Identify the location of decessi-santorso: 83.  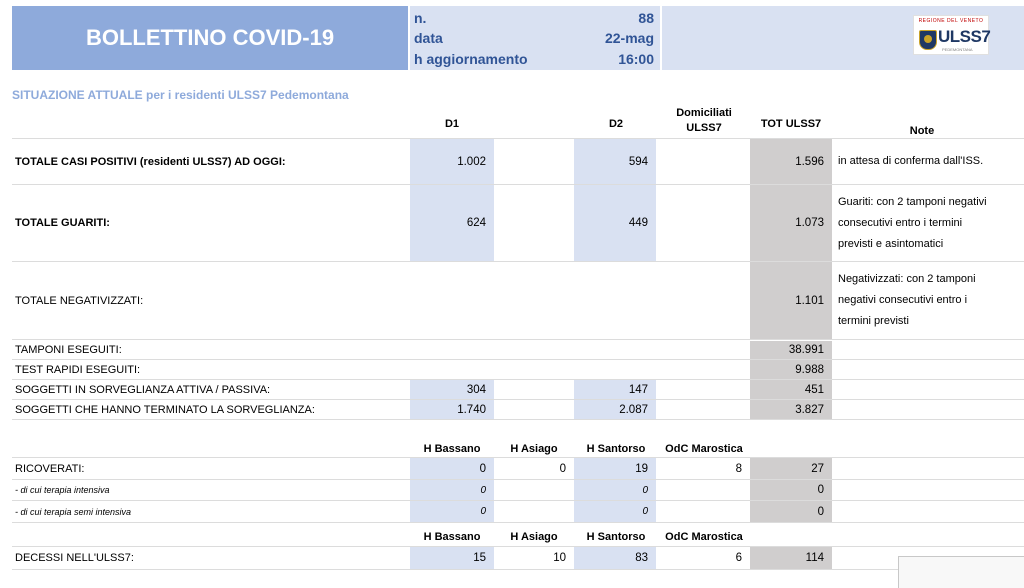
(641, 558).